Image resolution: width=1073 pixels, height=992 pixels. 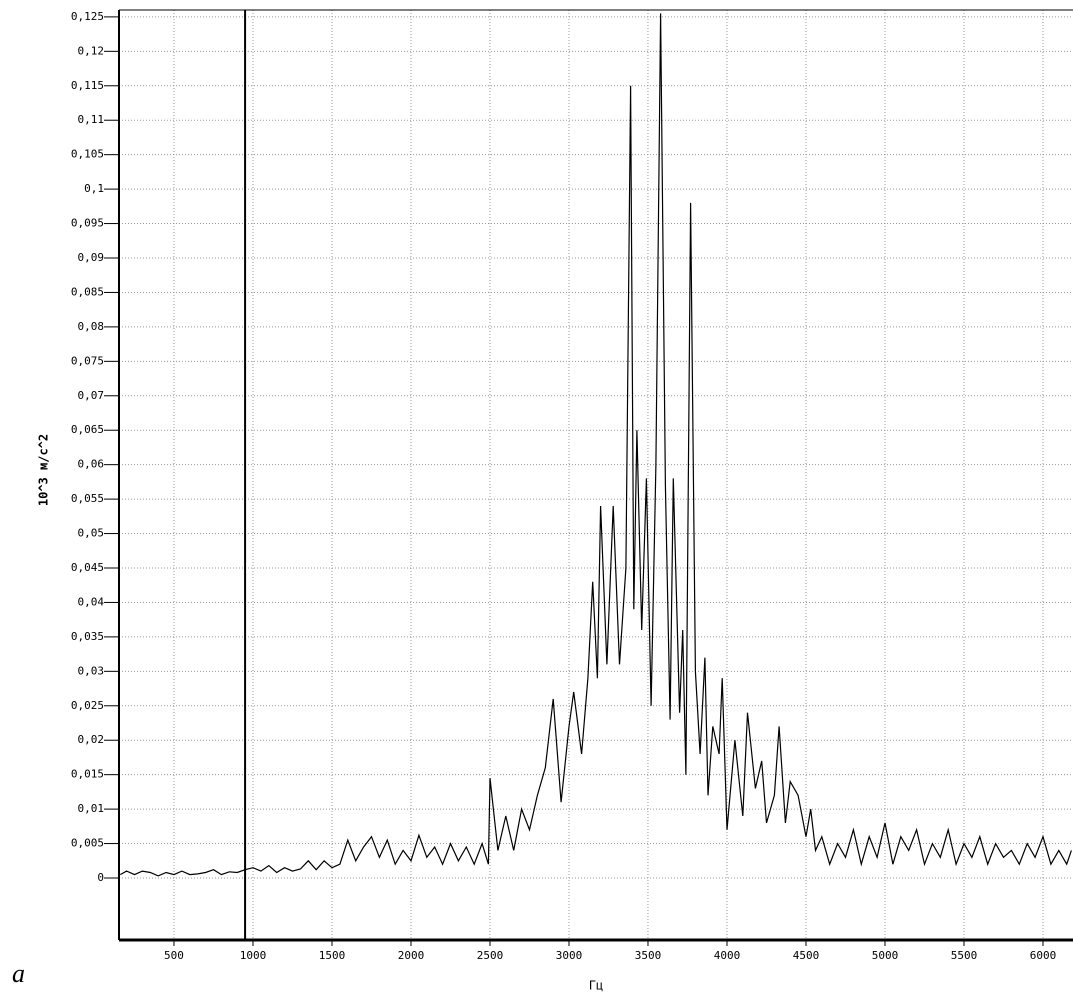 What do you see at coordinates (253, 955) in the screenshot?
I see `x-tick-label: 1000` at bounding box center [253, 955].